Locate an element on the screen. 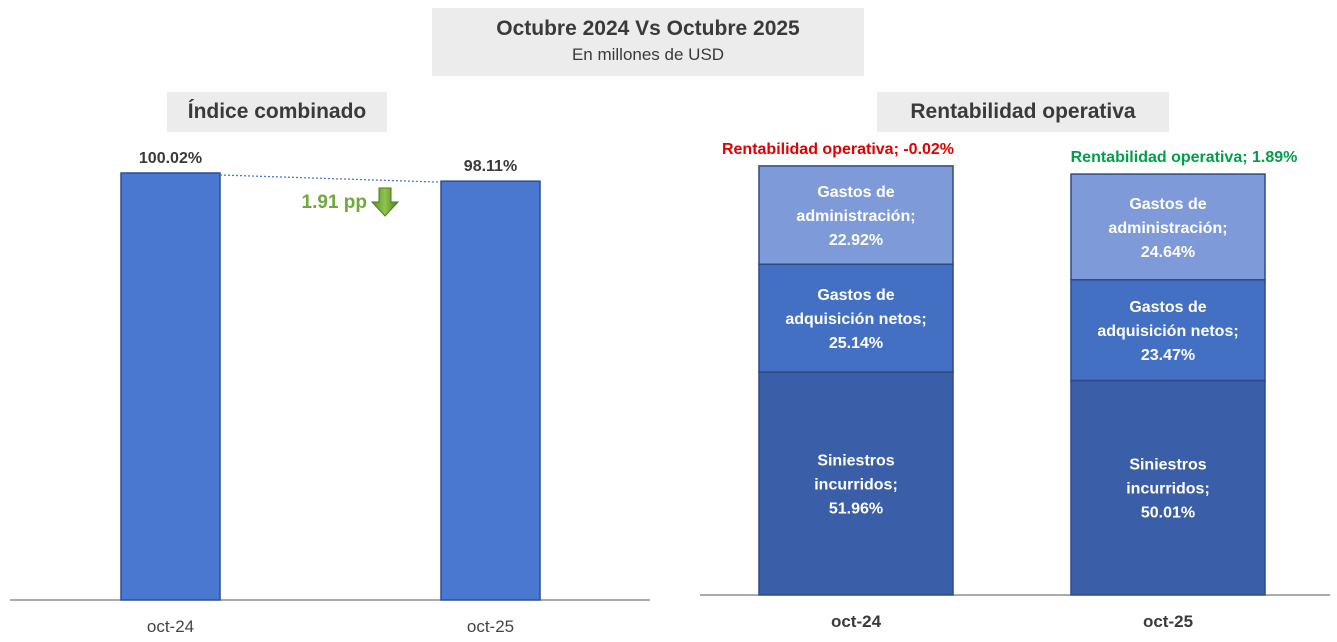 This screenshot has height=642, width=1337. segment-label-value: 23.47% is located at coordinates (1168, 355).